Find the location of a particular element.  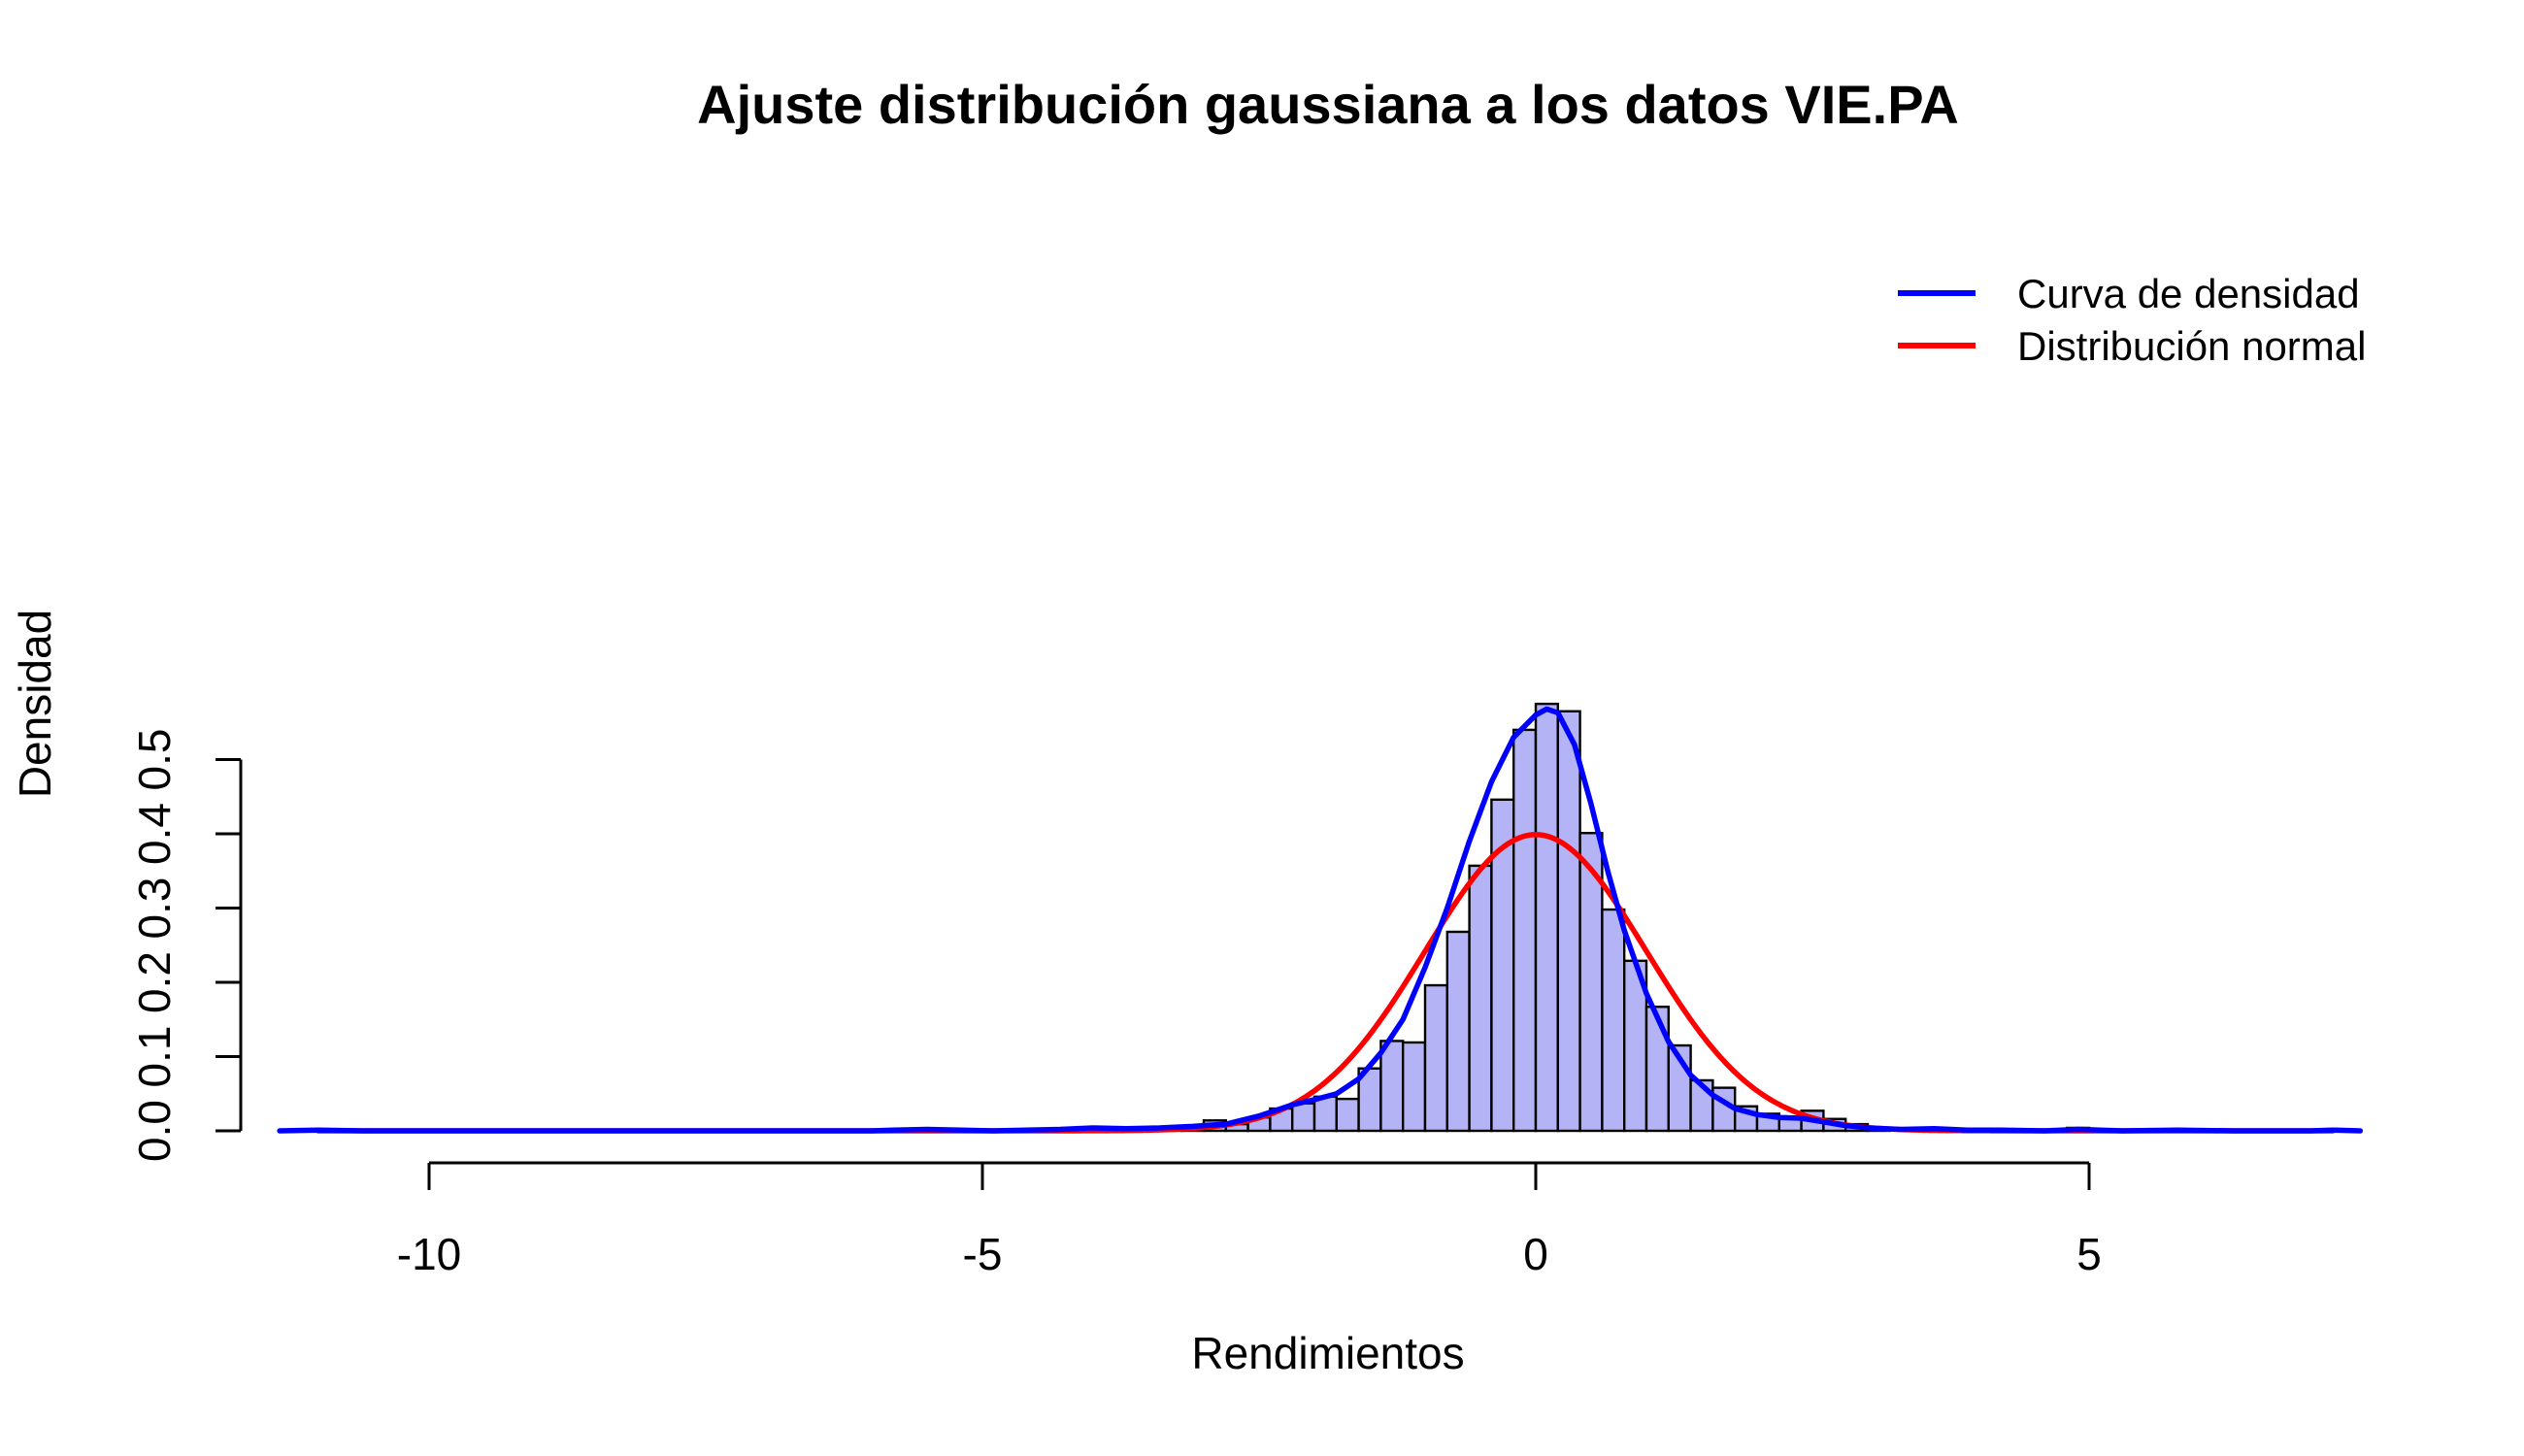

y-tick-label: 0.5 is located at coordinates (154, 760).